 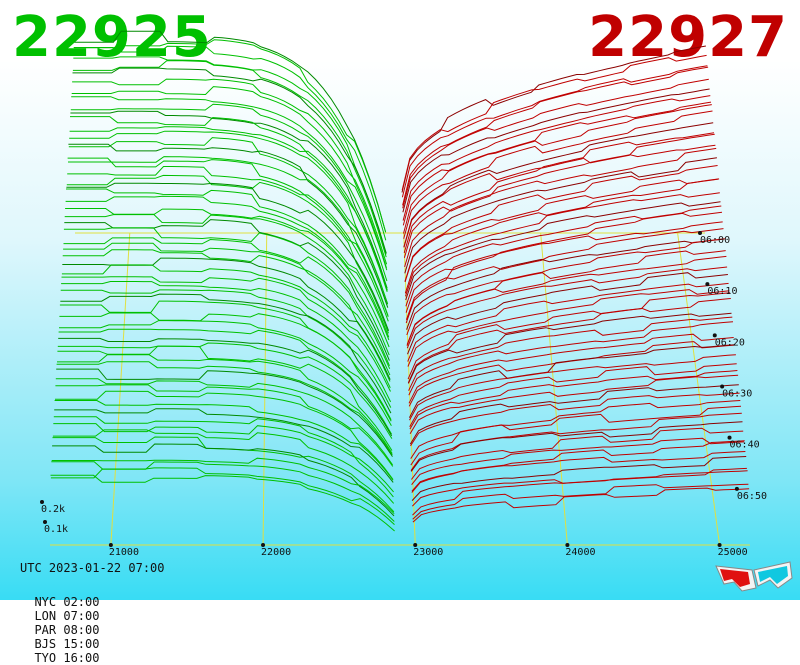 I want to click on y-tick-label: 0.2k, so click(x=53, y=509).